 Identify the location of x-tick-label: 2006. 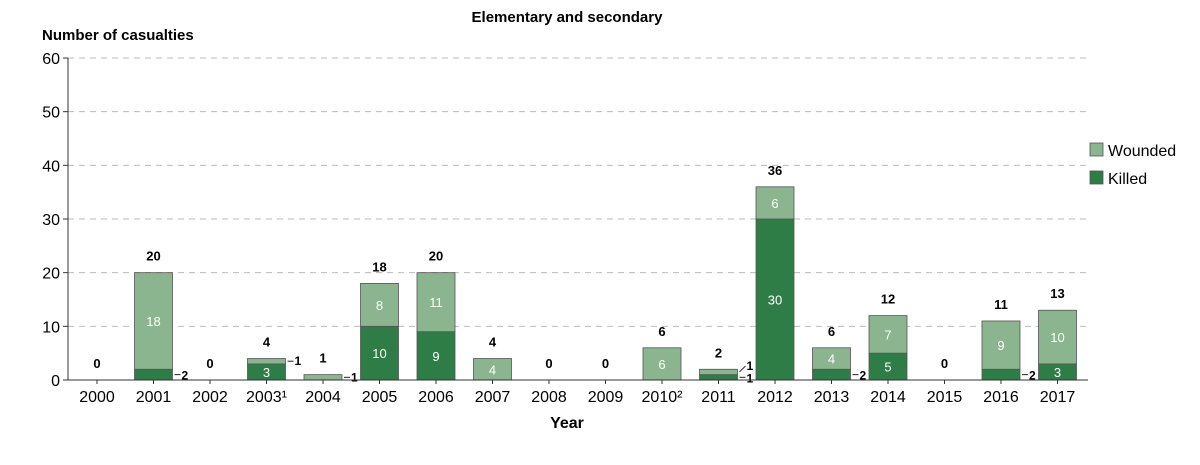
(436, 397).